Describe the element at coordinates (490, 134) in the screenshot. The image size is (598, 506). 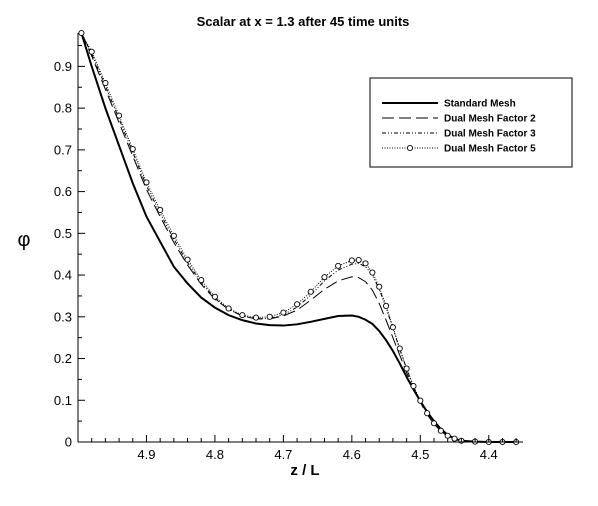
I see `legend-label-3: Dual Mesh Factor 3` at that location.